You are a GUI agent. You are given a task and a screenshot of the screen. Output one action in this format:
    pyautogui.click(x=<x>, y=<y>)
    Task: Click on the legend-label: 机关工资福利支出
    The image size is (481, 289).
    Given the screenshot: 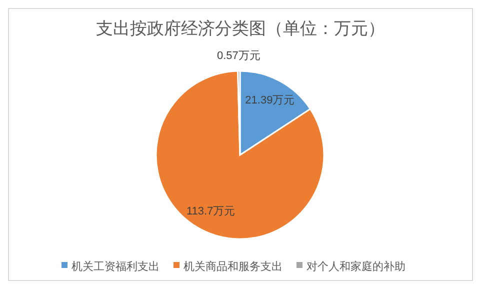 What is the action you would take?
    pyautogui.click(x=116, y=266)
    